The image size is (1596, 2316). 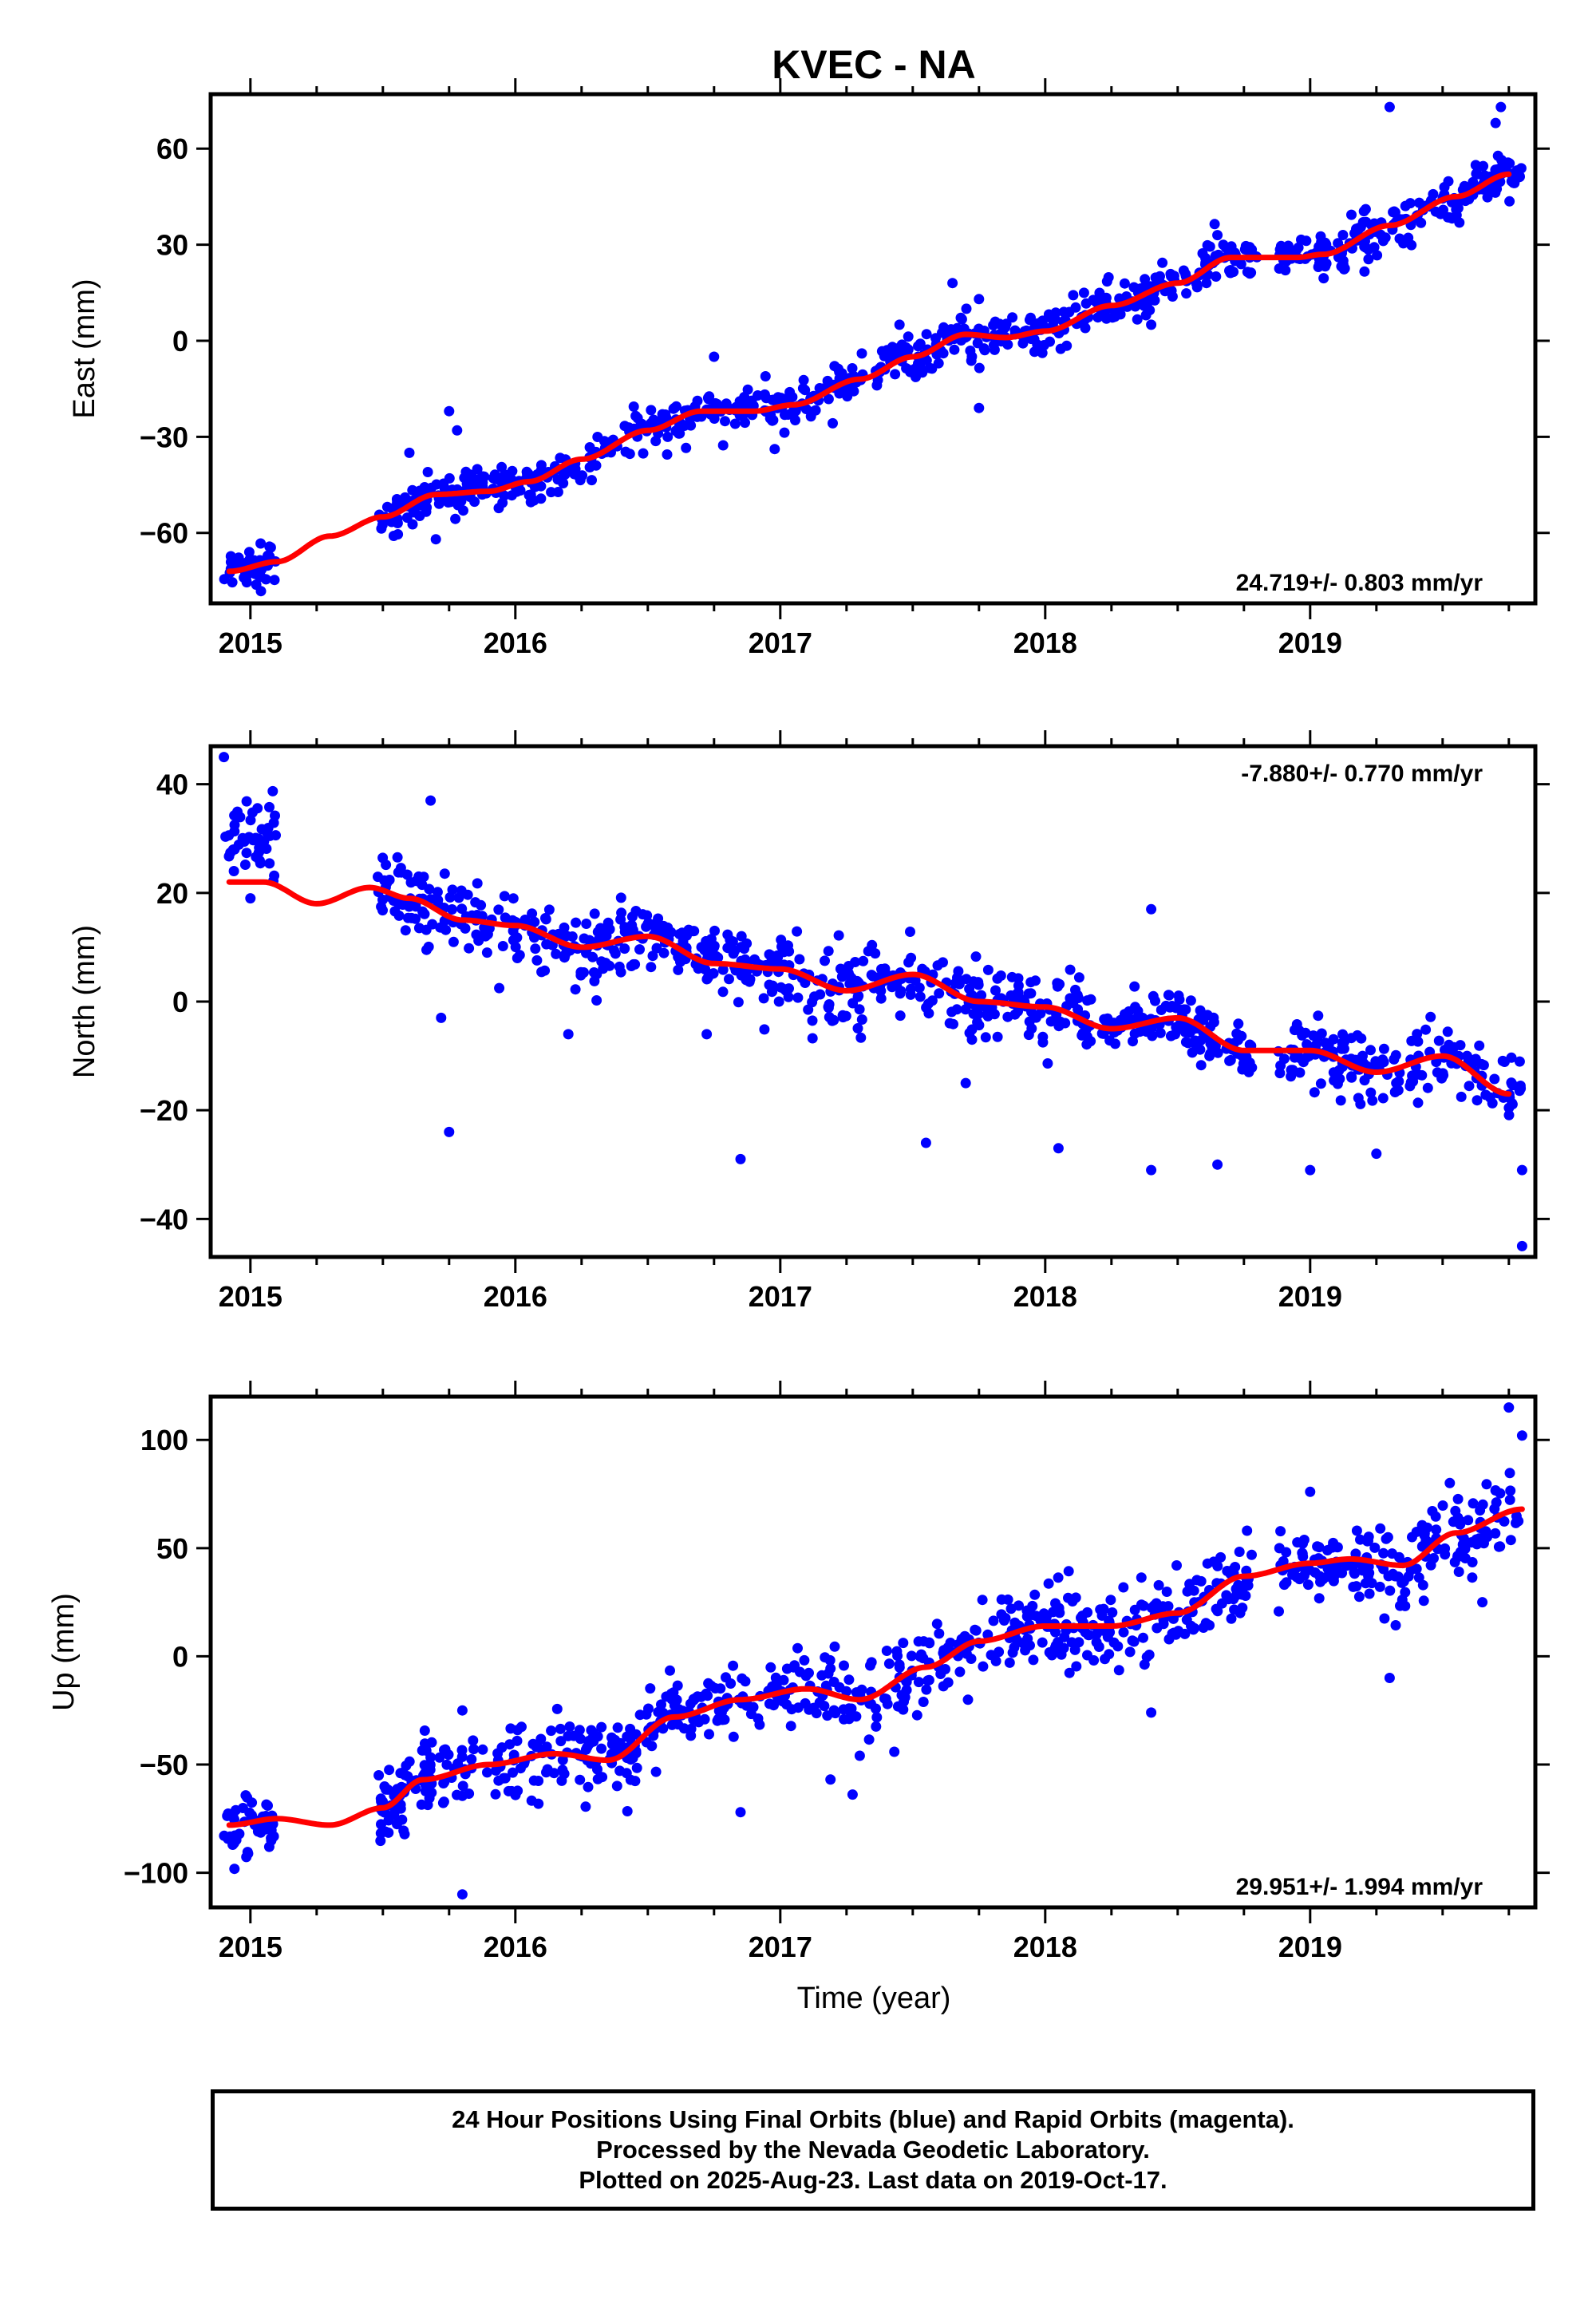 What do you see at coordinates (180, 1656) in the screenshot?
I see `y-tick-label: 0` at bounding box center [180, 1656].